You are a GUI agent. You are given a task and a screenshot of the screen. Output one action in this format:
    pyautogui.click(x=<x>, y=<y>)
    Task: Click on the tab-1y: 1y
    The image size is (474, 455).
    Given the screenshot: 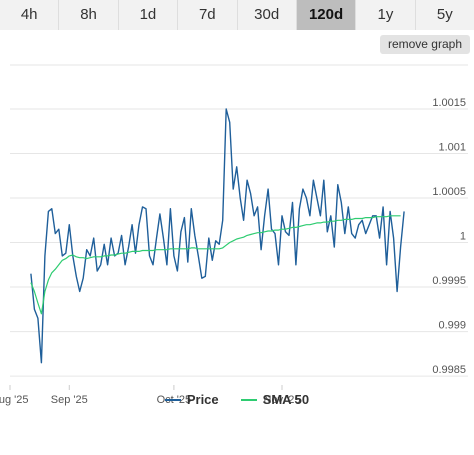 What is the action you would take?
    pyautogui.click(x=386, y=15)
    